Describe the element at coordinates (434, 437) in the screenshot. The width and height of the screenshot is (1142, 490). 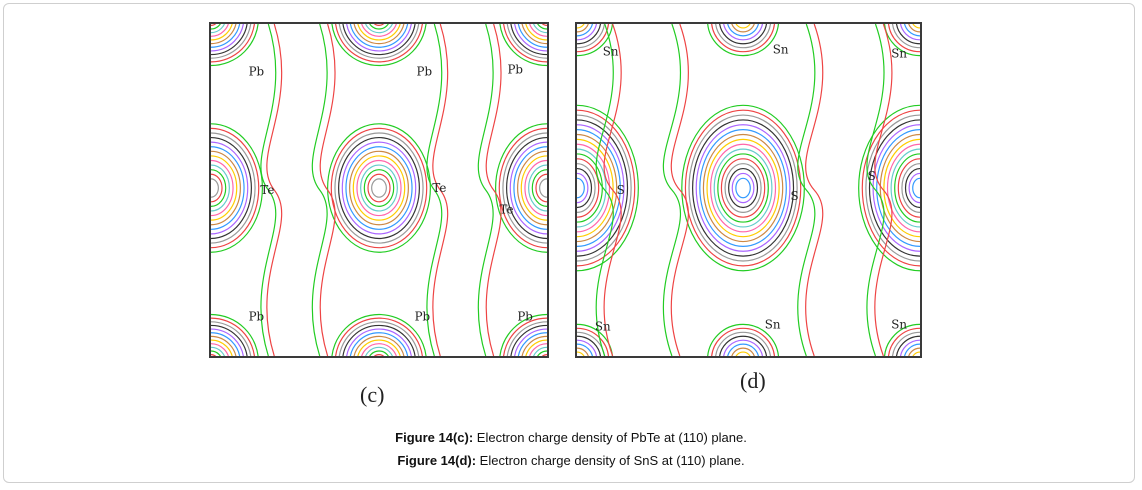
I see `caption-bold-c: Figure 14(c):` at that location.